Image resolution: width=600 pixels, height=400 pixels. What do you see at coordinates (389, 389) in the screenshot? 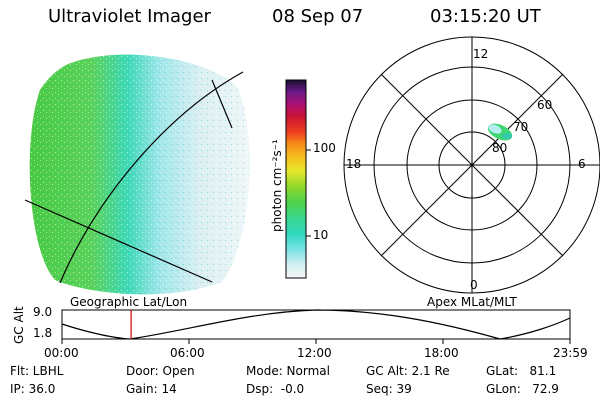
I see `status-seq: Seq: 39` at bounding box center [389, 389].